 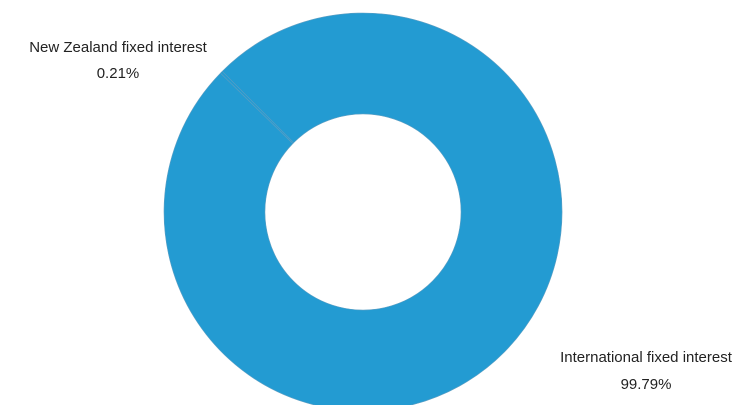 I want to click on slice-label-international: International fixed interest, so click(x=646, y=357).